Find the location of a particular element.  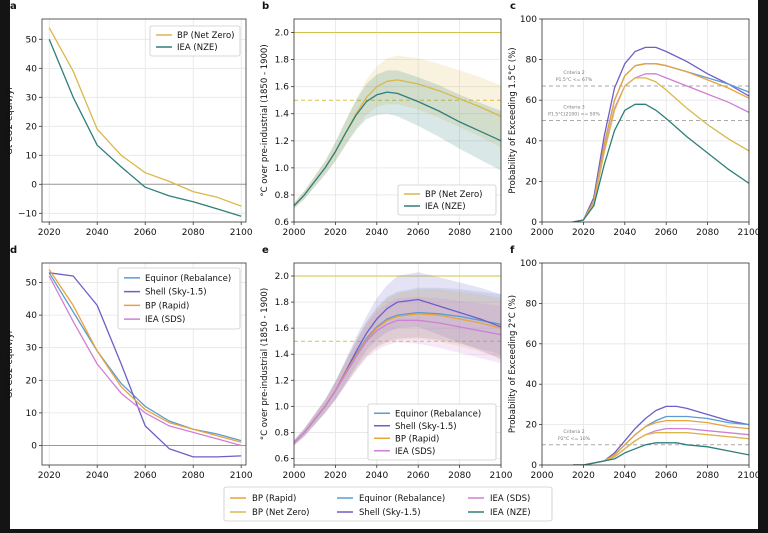

criteria-sublabel: P2°C <= 10% is located at coordinates (574, 439).